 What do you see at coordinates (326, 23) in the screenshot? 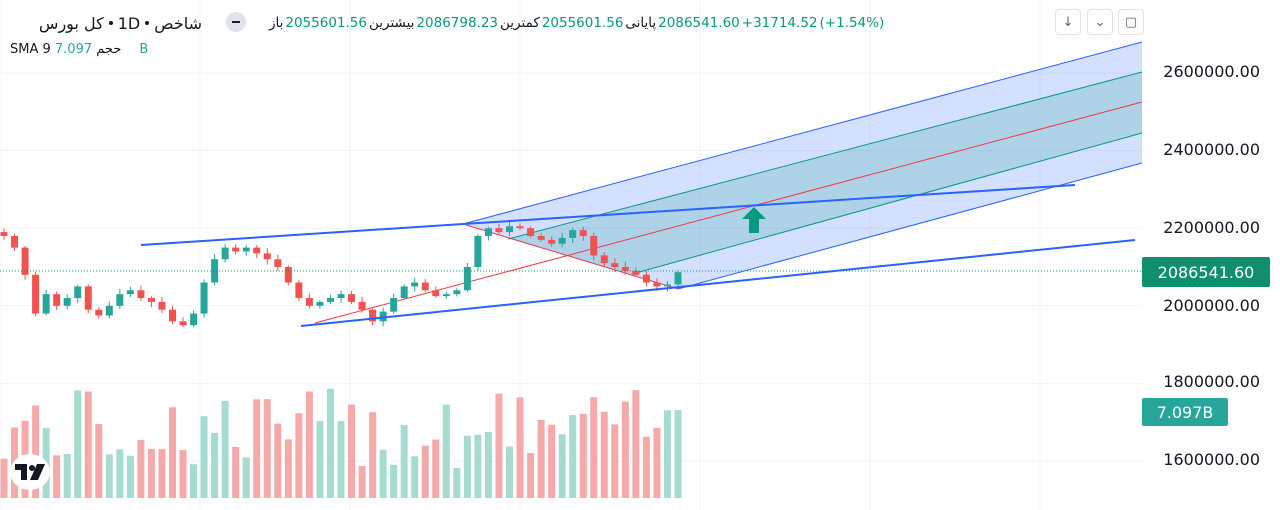
I see `open-value: 2055601.56` at bounding box center [326, 23].